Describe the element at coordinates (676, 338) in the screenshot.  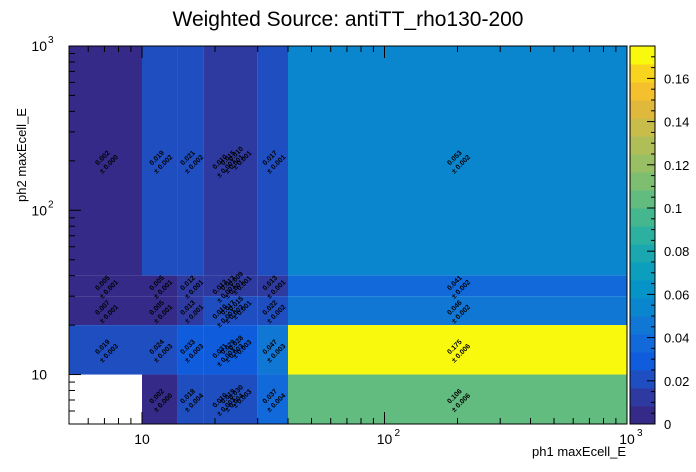
I see `colorbar-tick-label: 0.04` at that location.